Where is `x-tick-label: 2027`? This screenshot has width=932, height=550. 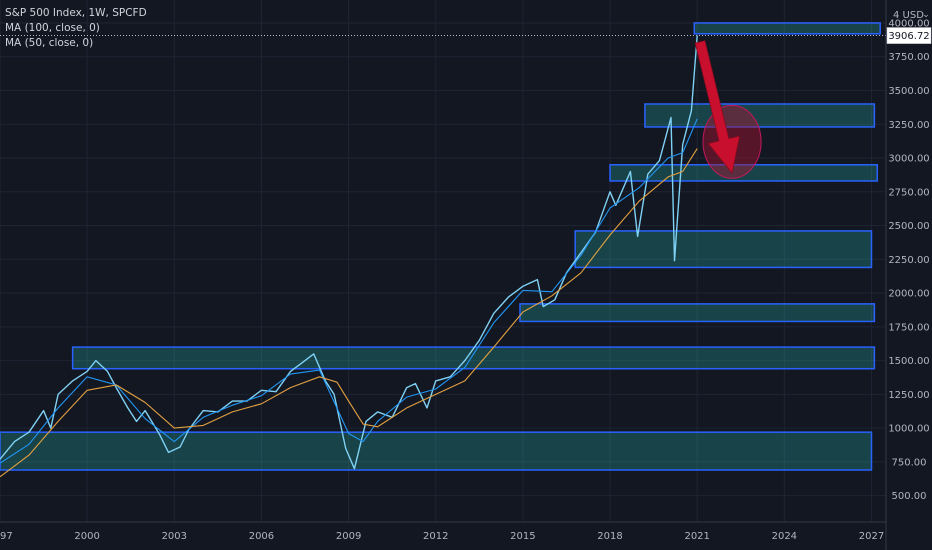 x-tick-label: 2027 is located at coordinates (871, 536).